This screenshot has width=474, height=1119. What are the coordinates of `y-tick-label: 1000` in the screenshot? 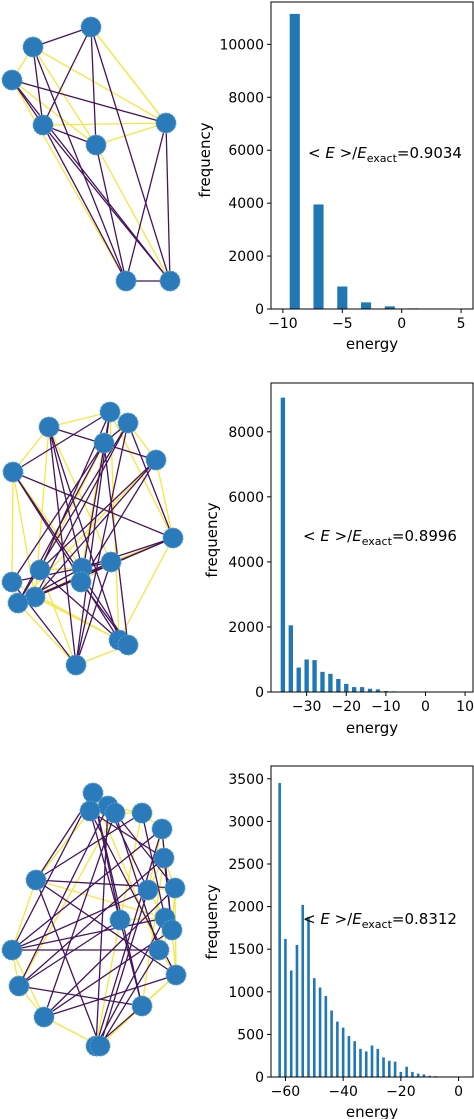 It's located at (246, 993).